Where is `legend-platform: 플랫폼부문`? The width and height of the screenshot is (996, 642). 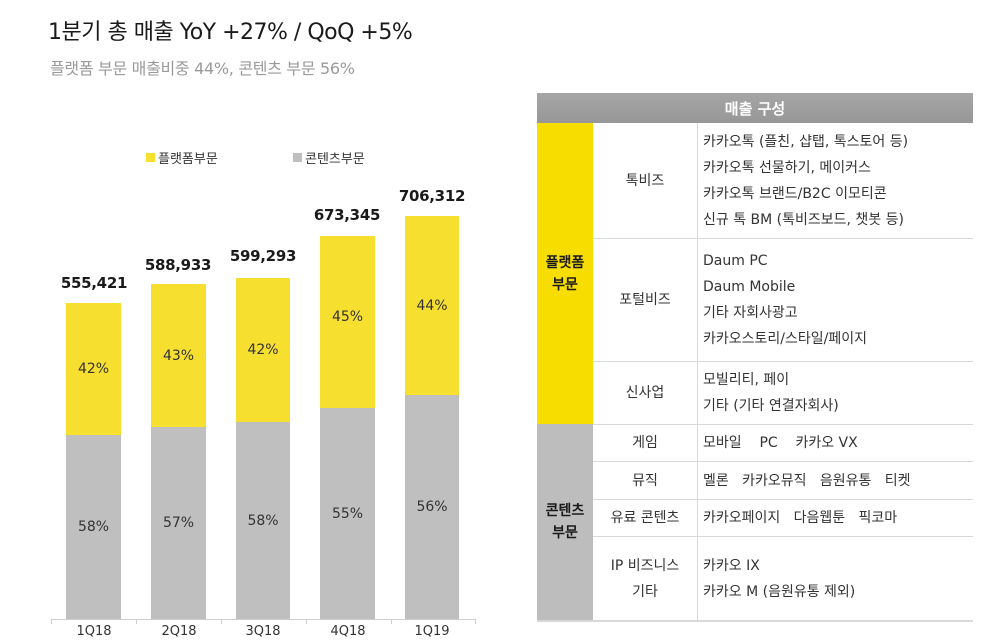 legend-platform: 플랫폼부문 is located at coordinates (182, 157).